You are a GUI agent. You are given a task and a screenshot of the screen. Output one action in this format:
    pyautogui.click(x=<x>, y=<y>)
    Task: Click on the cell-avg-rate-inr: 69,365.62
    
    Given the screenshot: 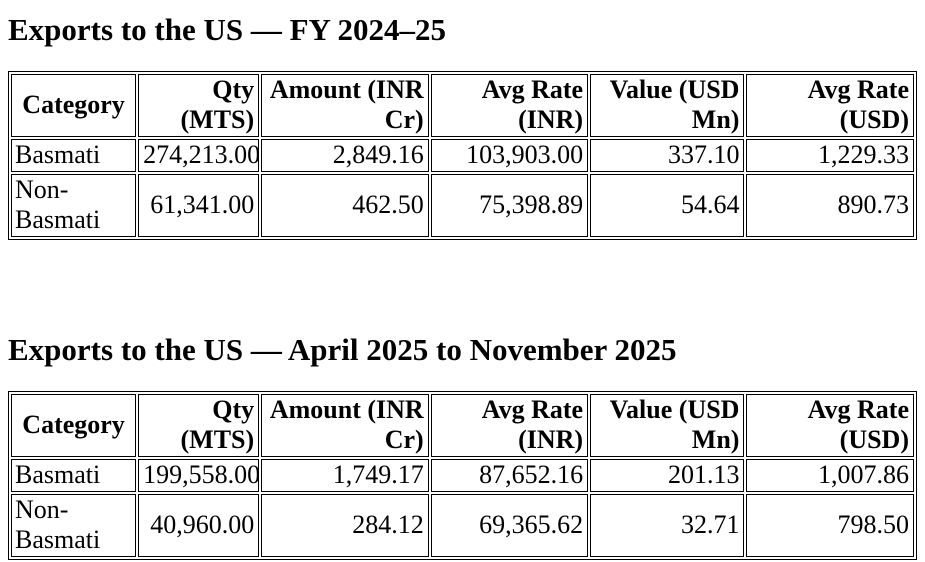 What is the action you would take?
    pyautogui.click(x=509, y=525)
    